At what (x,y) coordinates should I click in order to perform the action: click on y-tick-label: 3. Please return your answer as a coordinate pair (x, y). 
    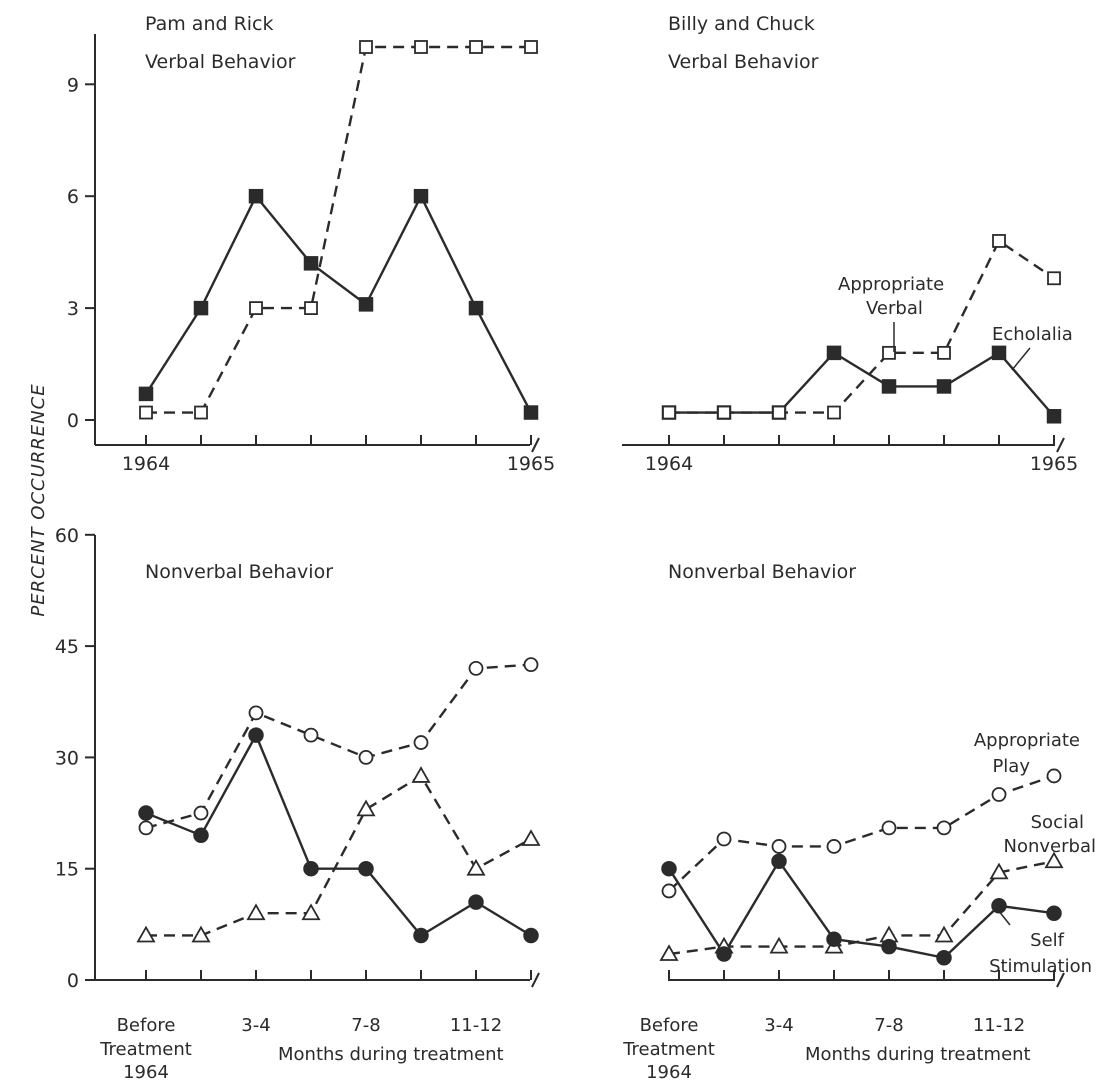
    Looking at the image, I should click on (73, 309).